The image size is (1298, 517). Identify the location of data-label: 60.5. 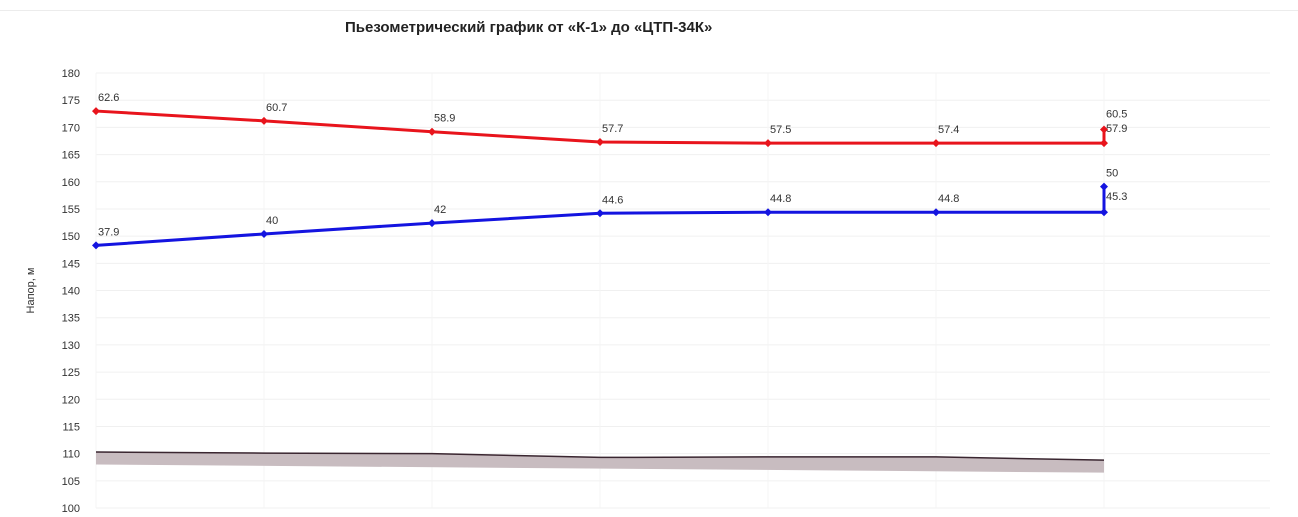
(1116, 115).